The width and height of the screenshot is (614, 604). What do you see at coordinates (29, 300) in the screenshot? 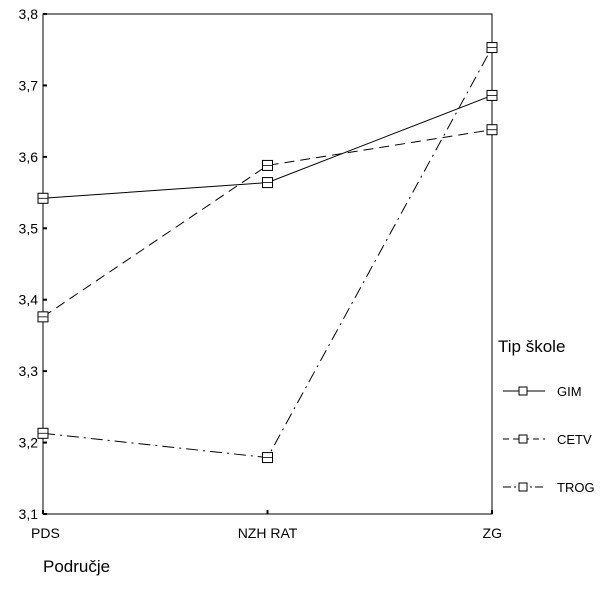
I see `y-tick-label: 3,4` at bounding box center [29, 300].